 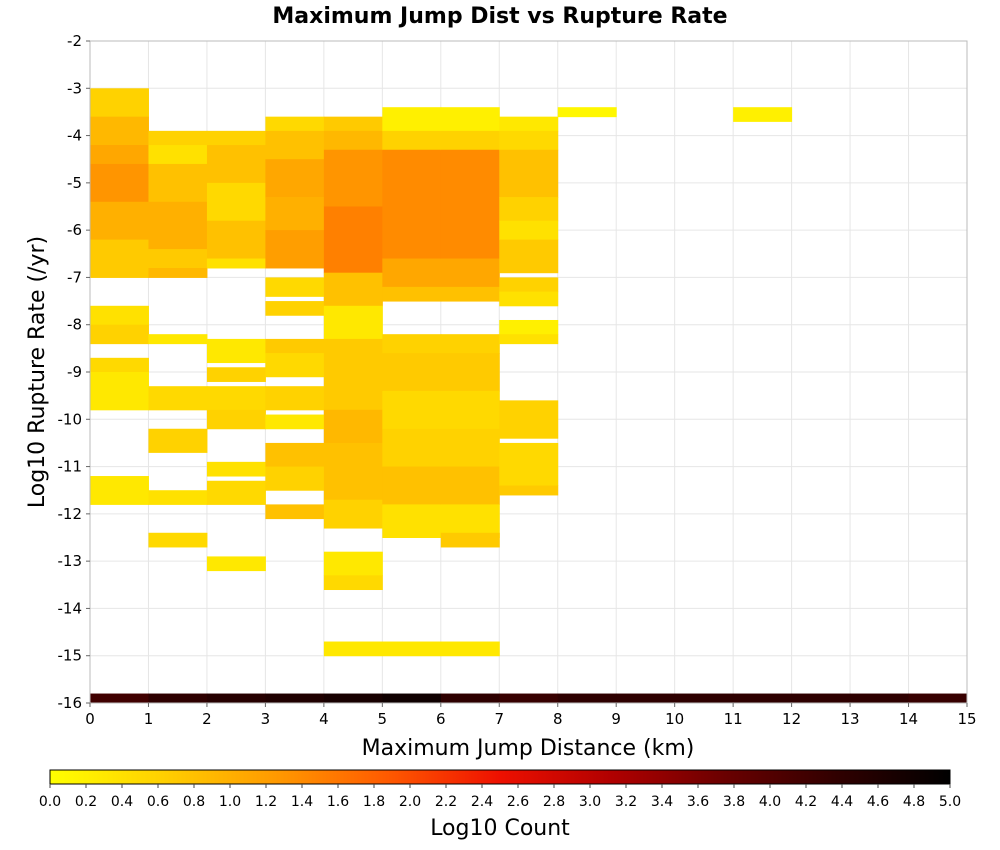 What do you see at coordinates (383, 719) in the screenshot?
I see `x-tick-label: 5` at bounding box center [383, 719].